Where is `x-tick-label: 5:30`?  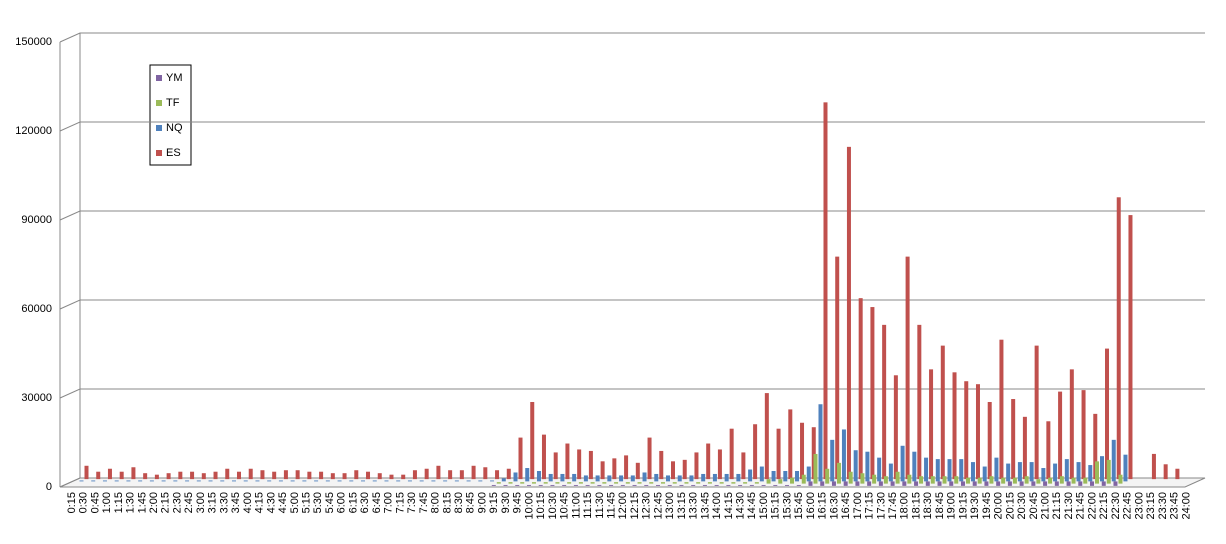 x-tick-label: 5:30 is located at coordinates (318, 502).